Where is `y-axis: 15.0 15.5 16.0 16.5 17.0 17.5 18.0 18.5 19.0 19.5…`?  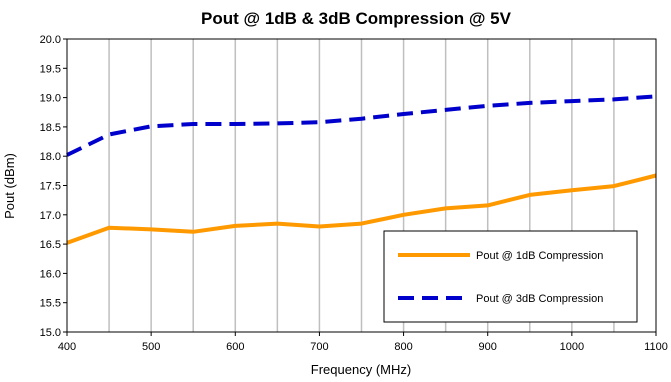
y-axis: 15.0 15.5 16.0 16.5 17.0 17.5 18.0 18.5 19.0 19.5… is located at coordinates (53, 186).